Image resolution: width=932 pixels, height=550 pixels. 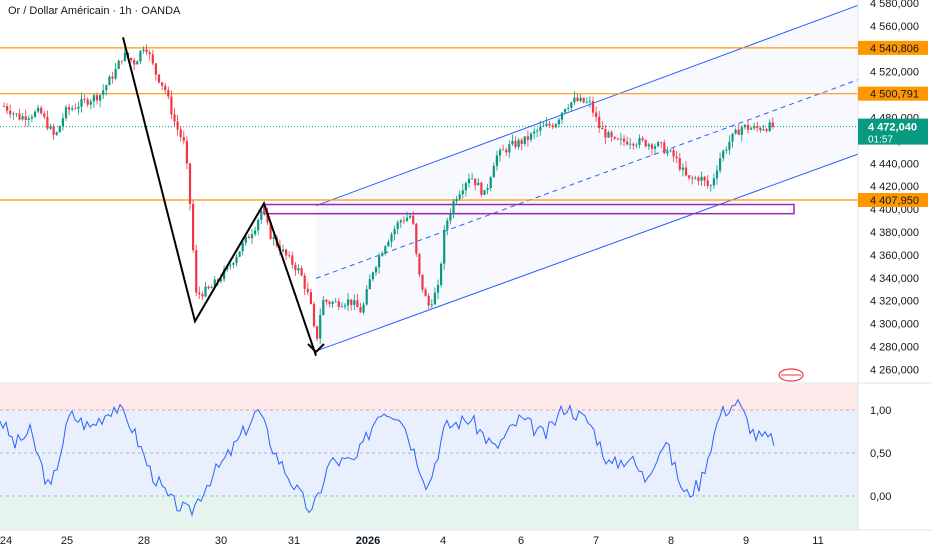 I want to click on current-price-tag, so click(x=893, y=131).